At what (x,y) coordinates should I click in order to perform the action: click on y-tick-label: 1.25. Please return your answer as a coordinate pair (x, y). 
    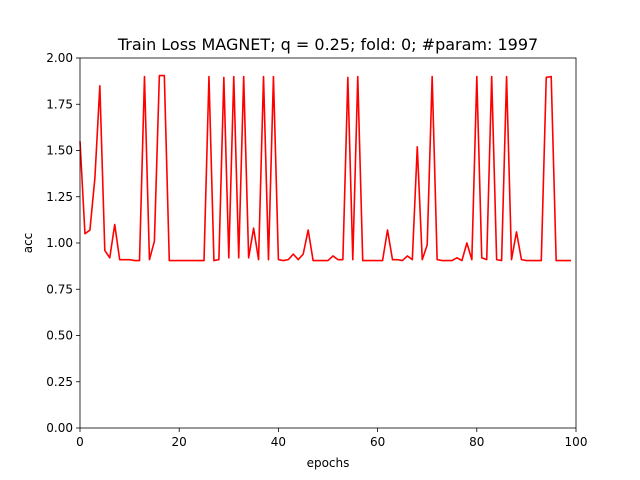
    Looking at the image, I should click on (59, 197).